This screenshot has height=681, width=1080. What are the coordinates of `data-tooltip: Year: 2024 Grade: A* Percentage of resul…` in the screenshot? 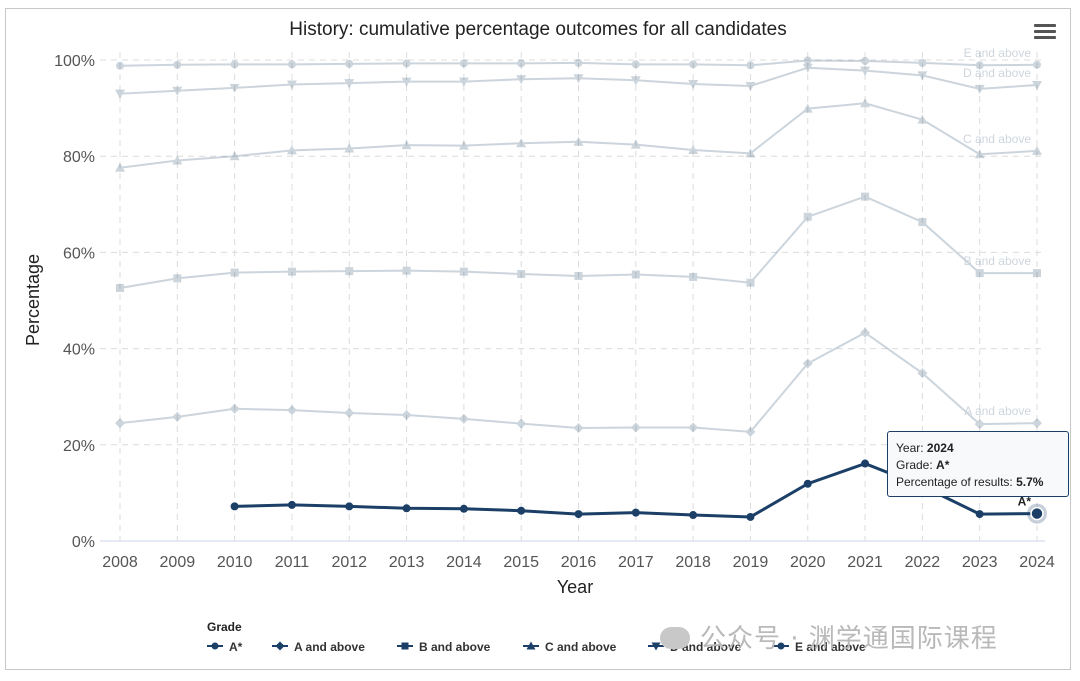 It's located at (978, 464).